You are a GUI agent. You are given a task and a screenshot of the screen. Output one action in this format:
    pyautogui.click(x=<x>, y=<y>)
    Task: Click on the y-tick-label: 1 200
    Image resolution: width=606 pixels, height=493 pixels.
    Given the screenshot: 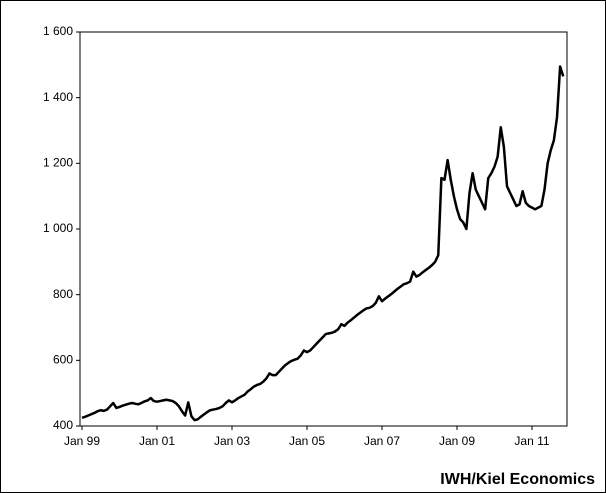 What is the action you would take?
    pyautogui.click(x=58, y=163)
    